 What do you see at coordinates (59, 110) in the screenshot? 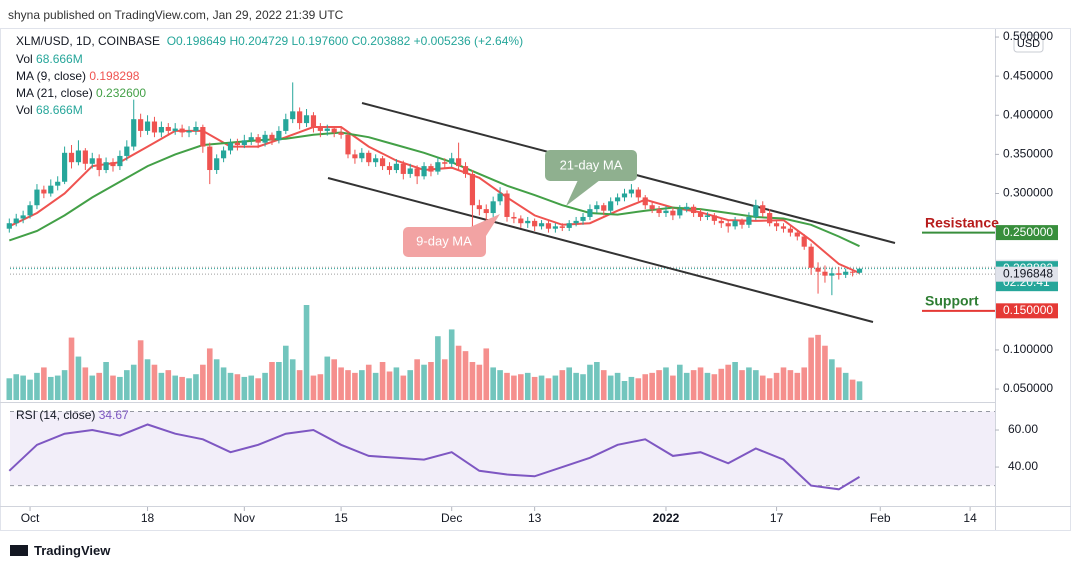
I see `legend-value: 68.666M` at bounding box center [59, 110].